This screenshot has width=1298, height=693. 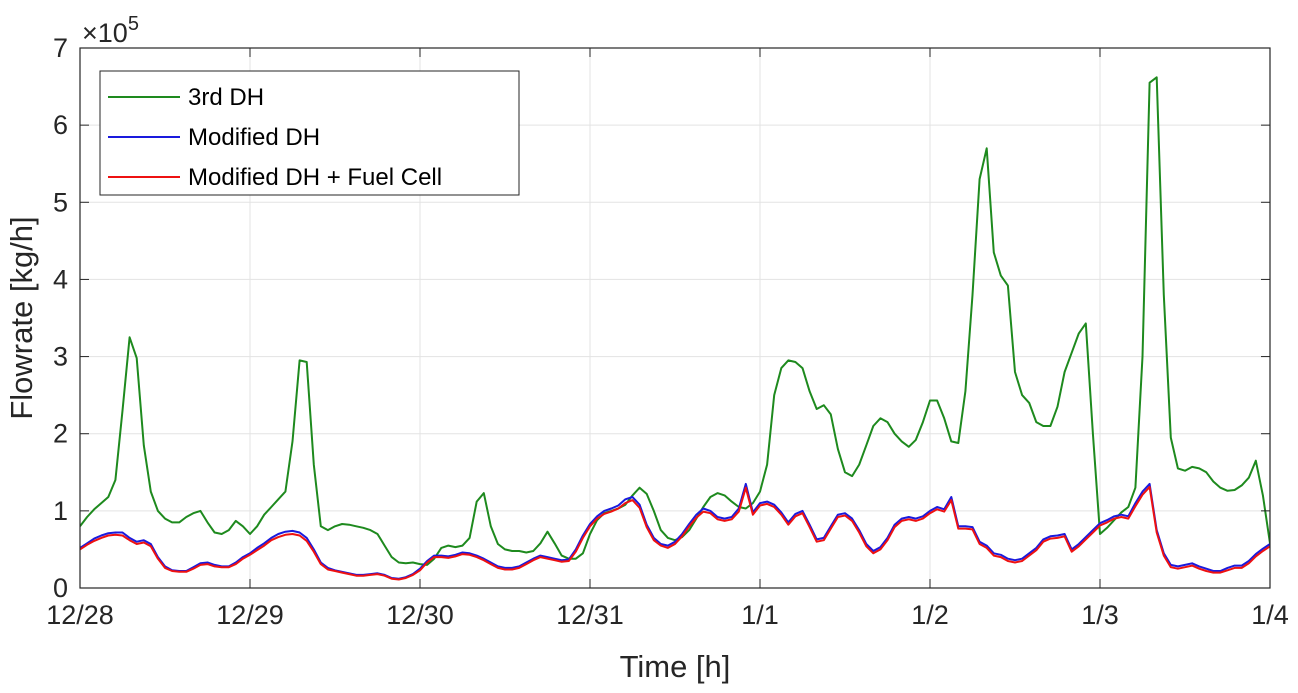 What do you see at coordinates (60, 434) in the screenshot?
I see `y-tick-label: 2` at bounding box center [60, 434].